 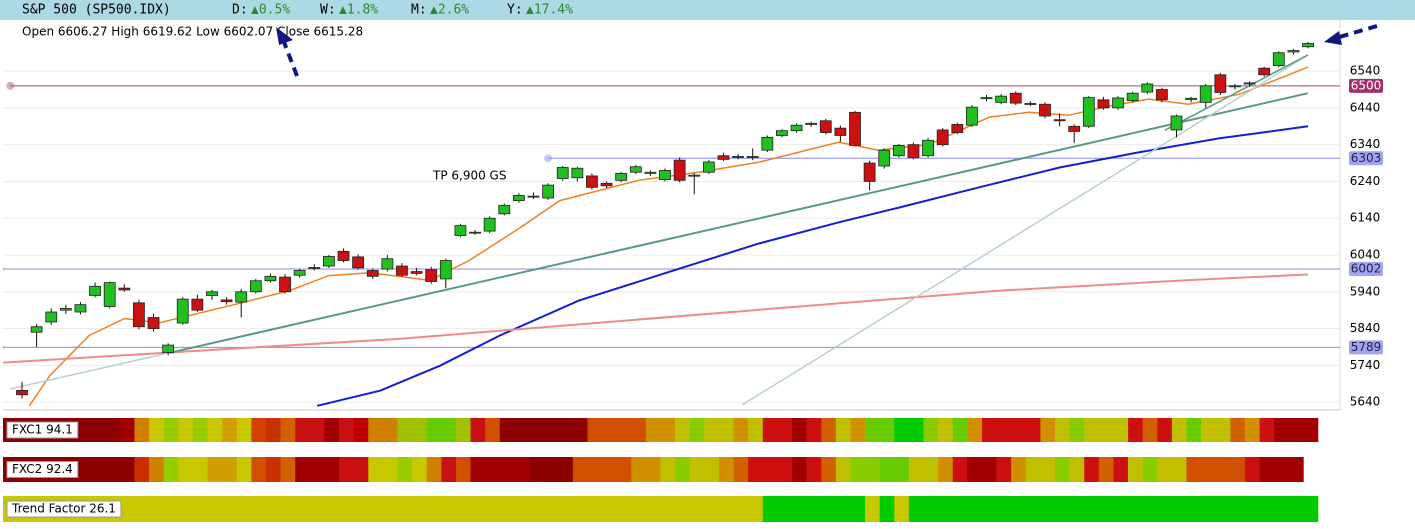 I want to click on y-tick-label: 6340, so click(x=1365, y=144).